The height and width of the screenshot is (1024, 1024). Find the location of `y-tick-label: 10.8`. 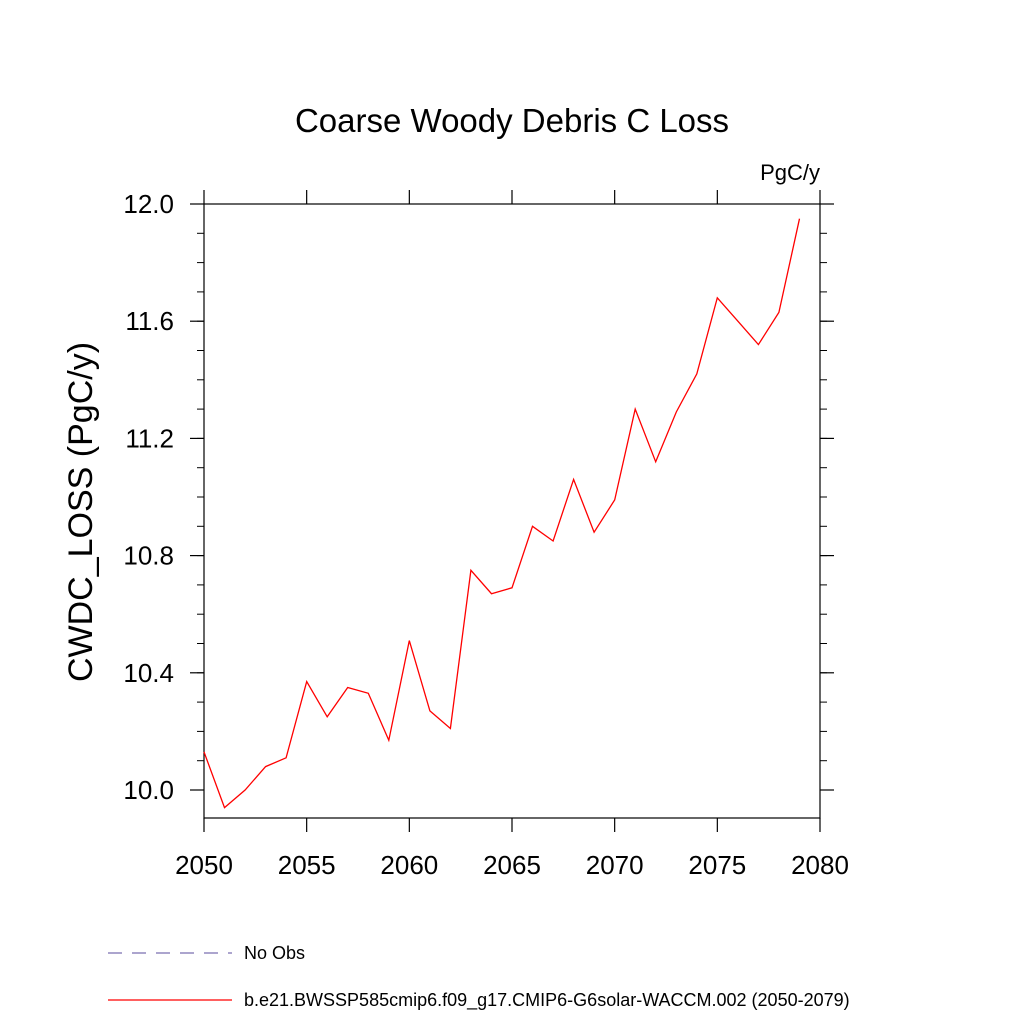

y-tick-label: 10.8 is located at coordinates (148, 556).